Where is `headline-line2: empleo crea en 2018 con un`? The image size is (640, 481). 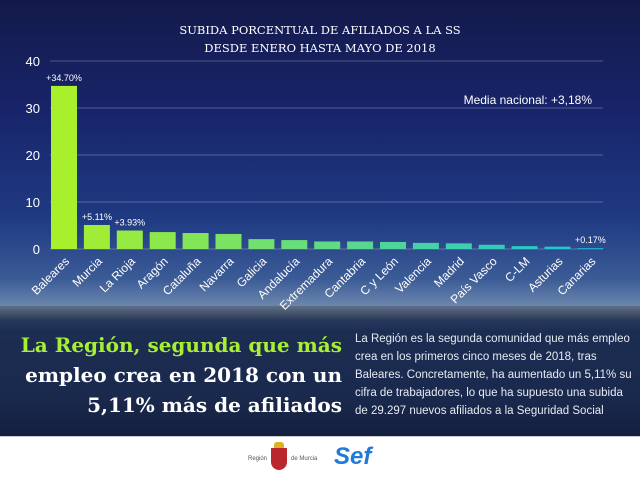
headline-line2: empleo crea en 2018 con un is located at coordinates (183, 375).